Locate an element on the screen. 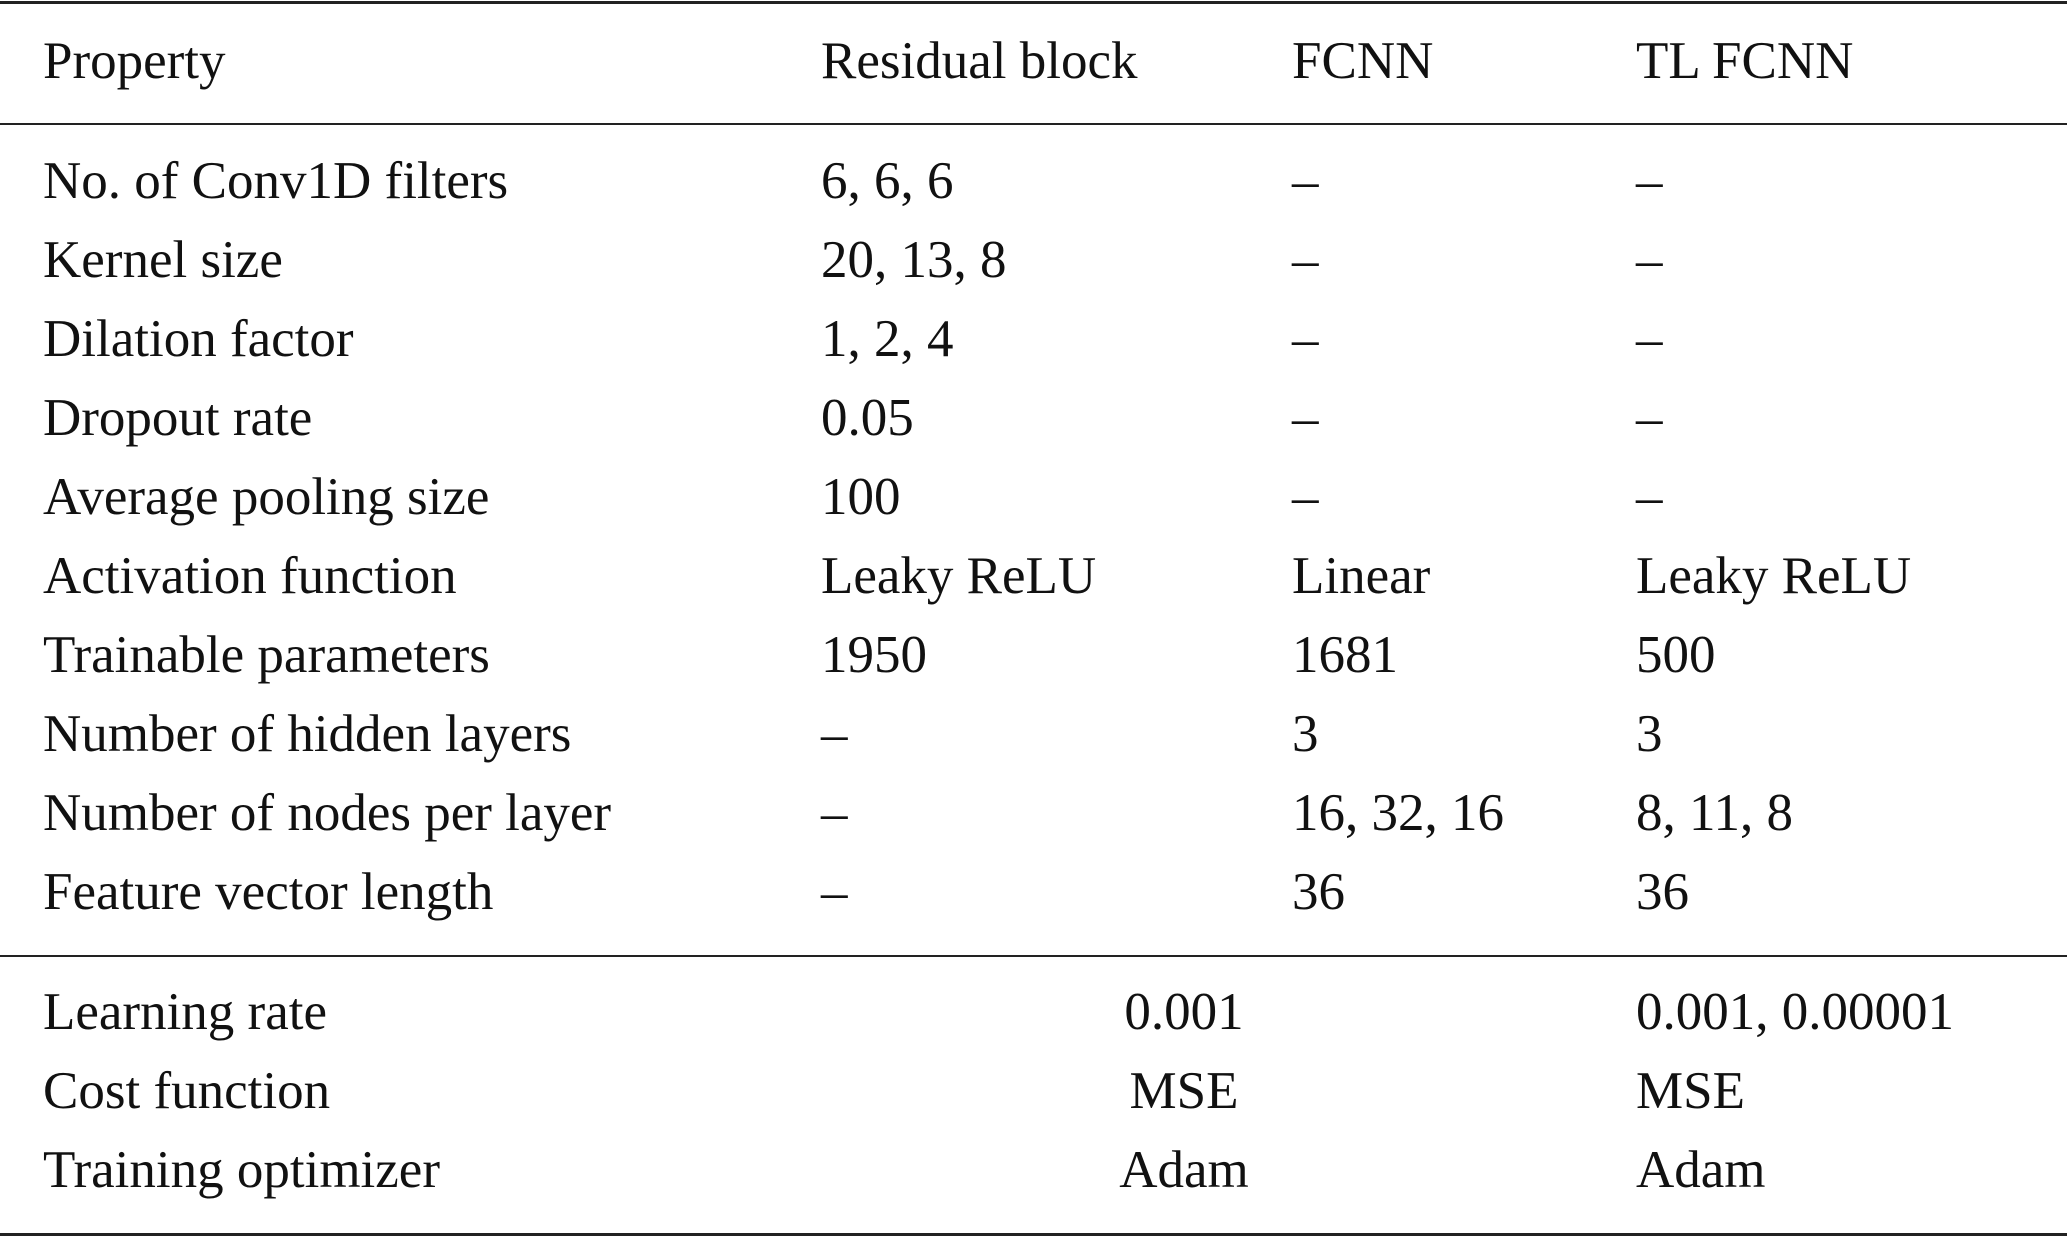 This screenshot has width=2067, height=1238. table-cell-shared: MSE is located at coordinates (1184, 1091).